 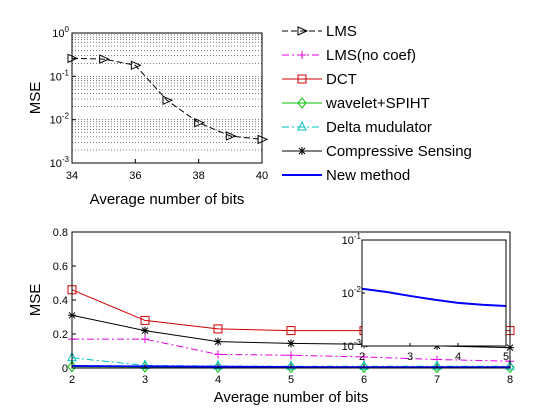 What do you see at coordinates (60, 267) in the screenshot?
I see `bottom-y-tick-label-3: 0.6` at bounding box center [60, 267].